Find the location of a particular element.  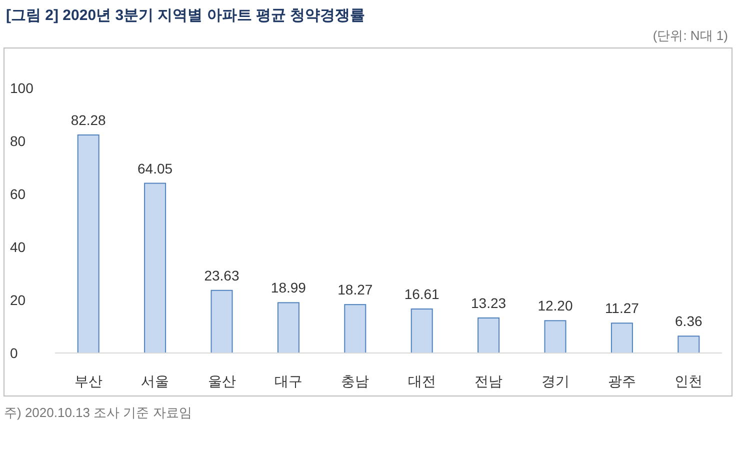

y-tick-label: 60 is located at coordinates (18, 194).